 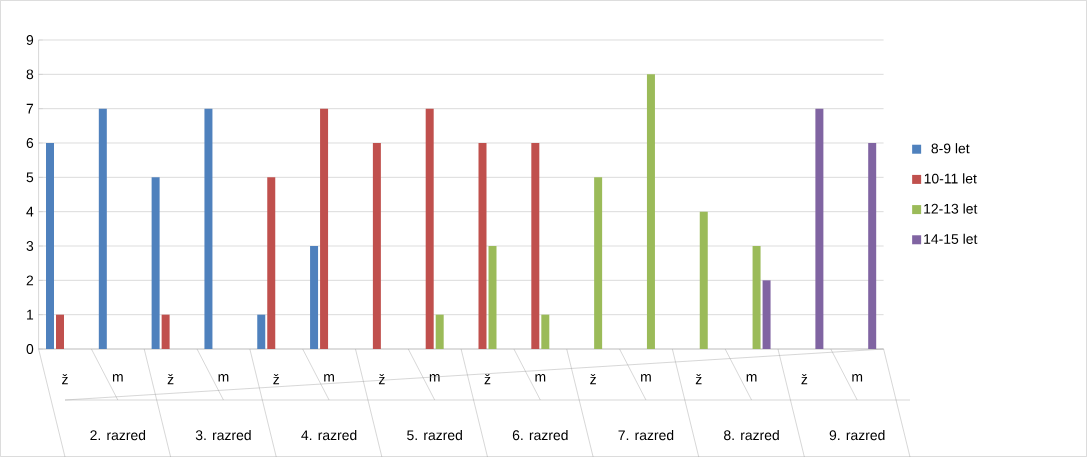 I want to click on text: 9. razred, so click(x=857, y=435).